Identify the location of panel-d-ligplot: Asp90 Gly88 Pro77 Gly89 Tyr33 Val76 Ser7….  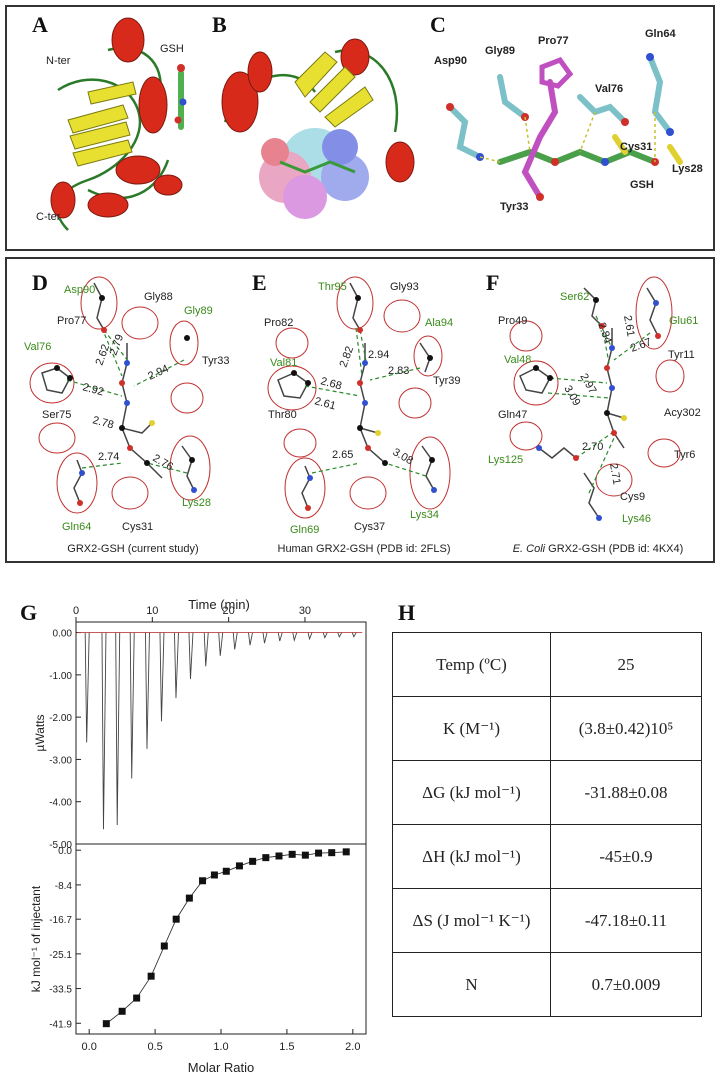
(127, 404).